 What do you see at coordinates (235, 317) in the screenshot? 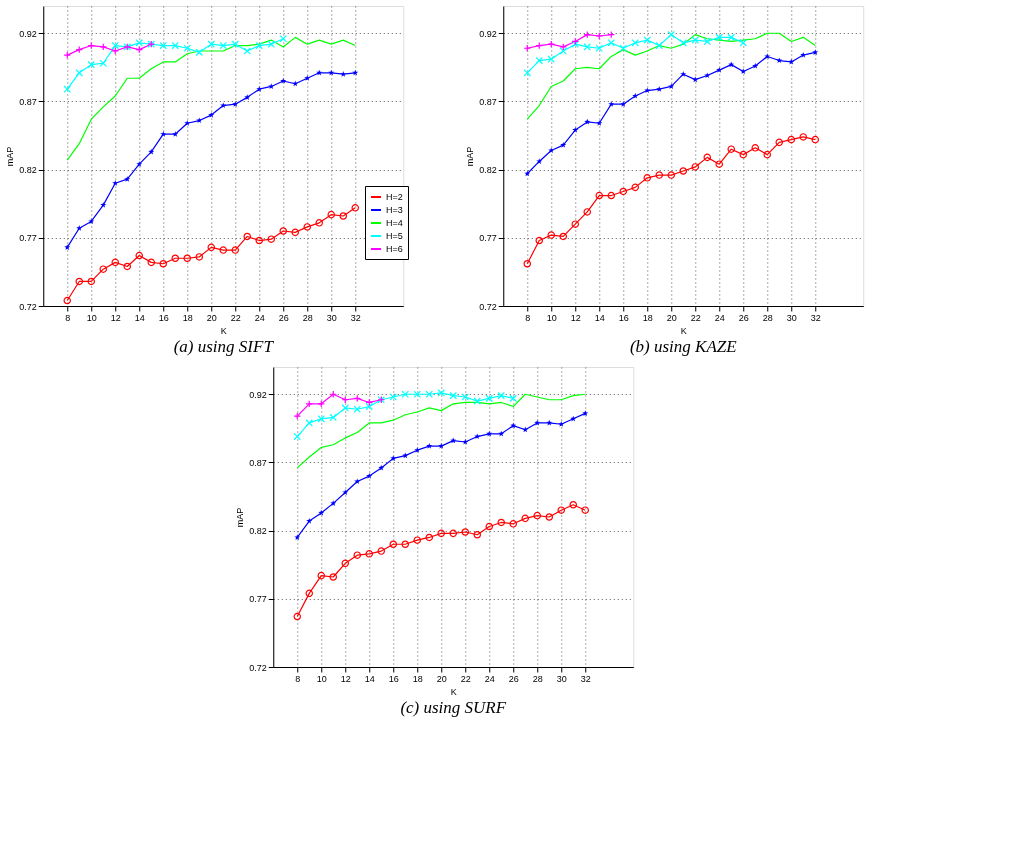
I see `x-tick-label: 22` at bounding box center [235, 317].